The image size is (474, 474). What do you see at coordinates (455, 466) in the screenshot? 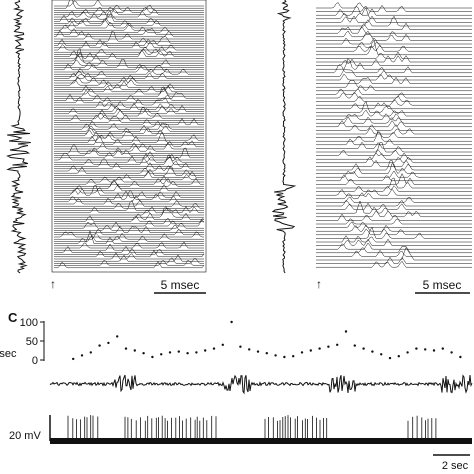
I see `two-second-scale-label: 2 sec` at bounding box center [455, 466].